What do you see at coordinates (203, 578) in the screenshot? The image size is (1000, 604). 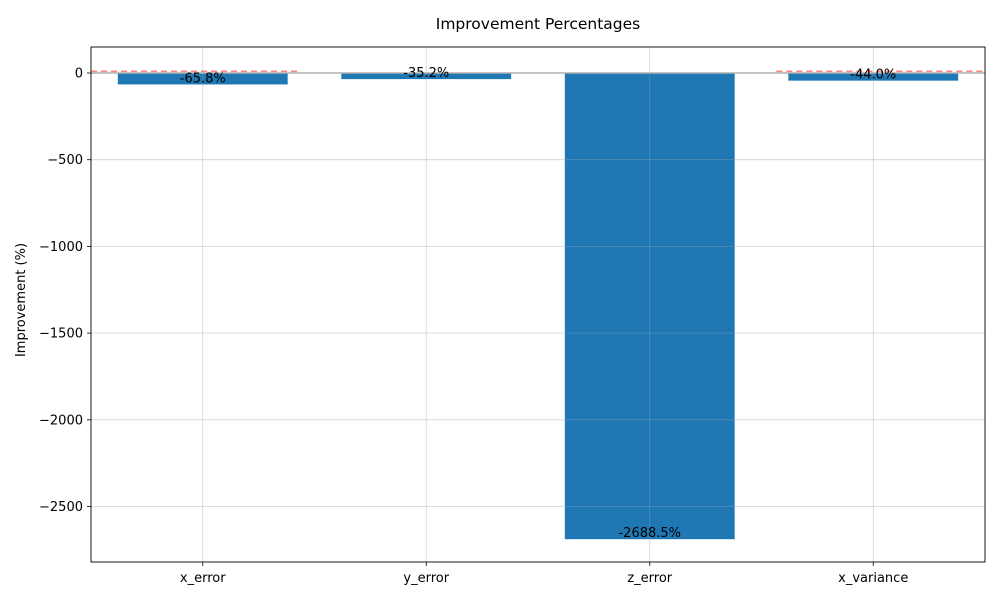 I see `x-tick-label: x_error` at bounding box center [203, 578].